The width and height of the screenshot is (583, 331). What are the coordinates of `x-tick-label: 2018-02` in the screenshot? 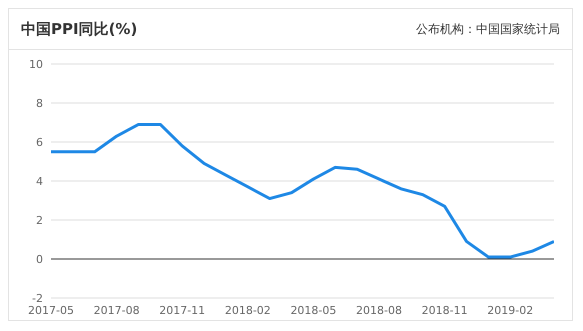 It's located at (247, 310).